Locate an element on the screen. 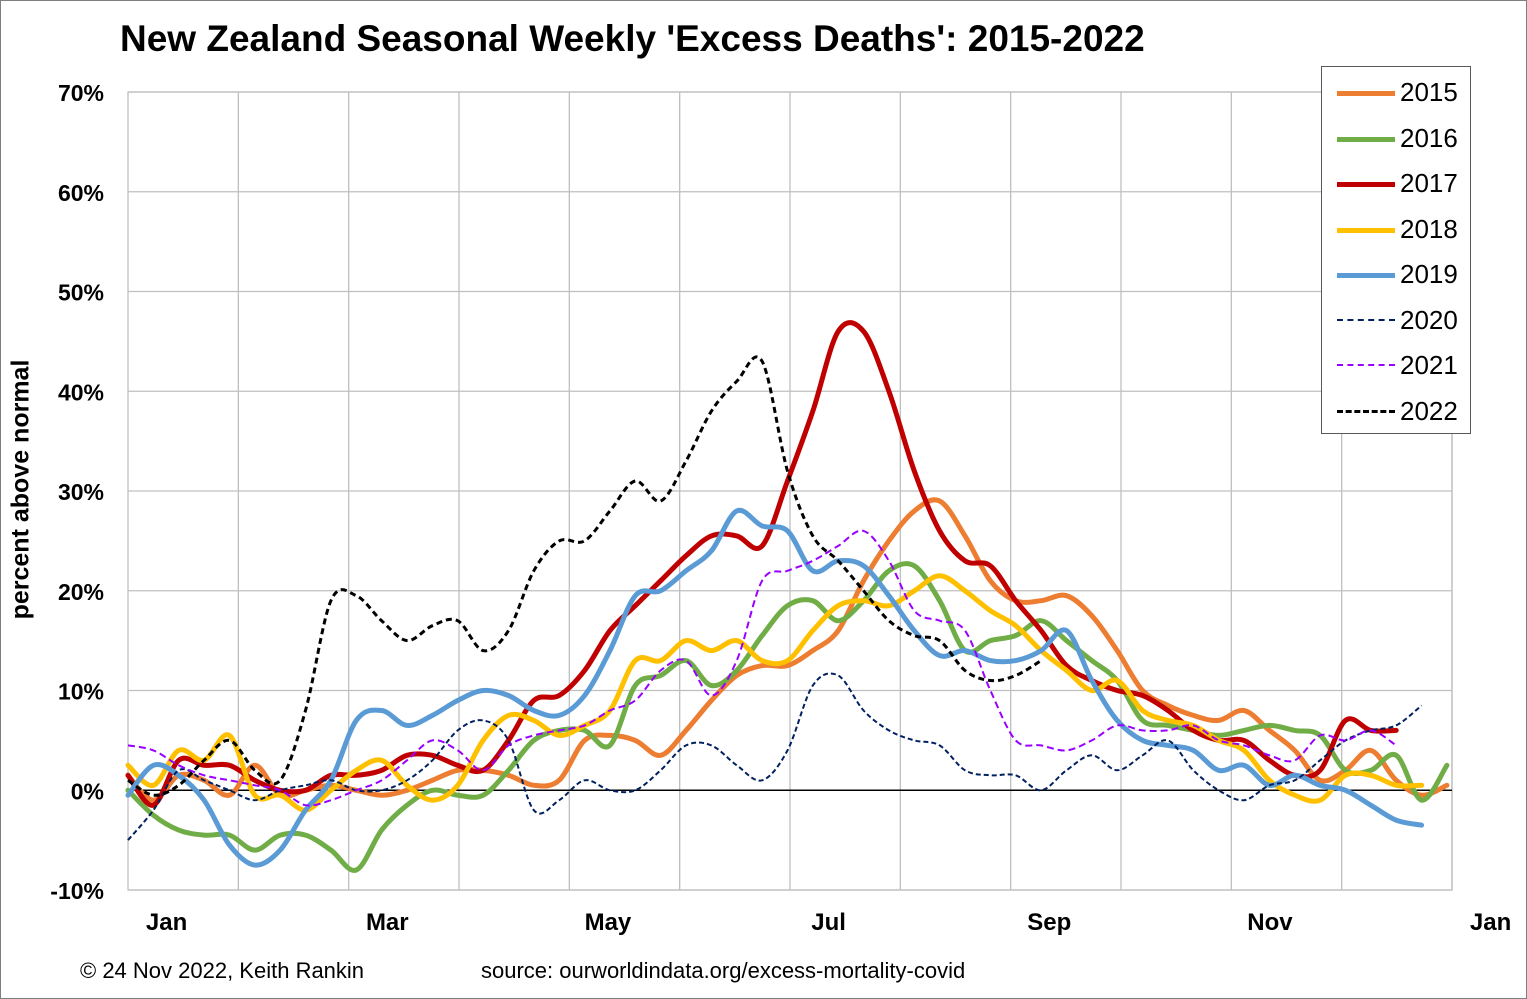 The width and height of the screenshot is (1527, 999). y-tick-label: -10% is located at coordinates (77, 891).